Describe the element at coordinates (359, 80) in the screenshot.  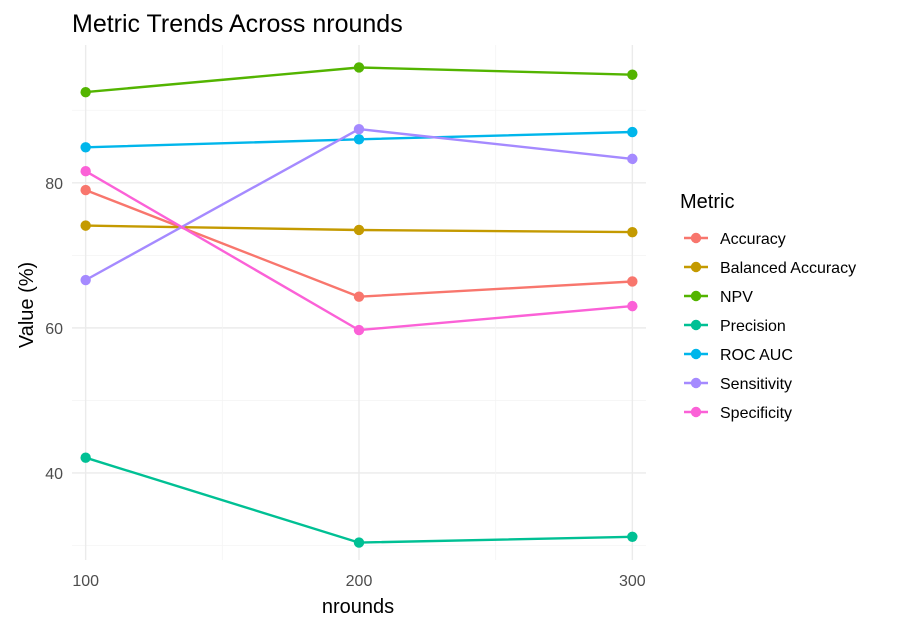
I see `series-npv` at that location.